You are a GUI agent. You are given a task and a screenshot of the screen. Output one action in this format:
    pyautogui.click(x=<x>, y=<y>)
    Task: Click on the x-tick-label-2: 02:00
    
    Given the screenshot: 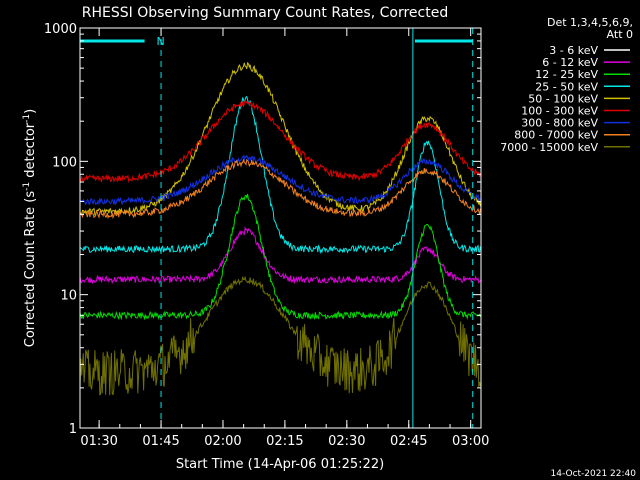 What is the action you would take?
    pyautogui.click(x=222, y=441)
    